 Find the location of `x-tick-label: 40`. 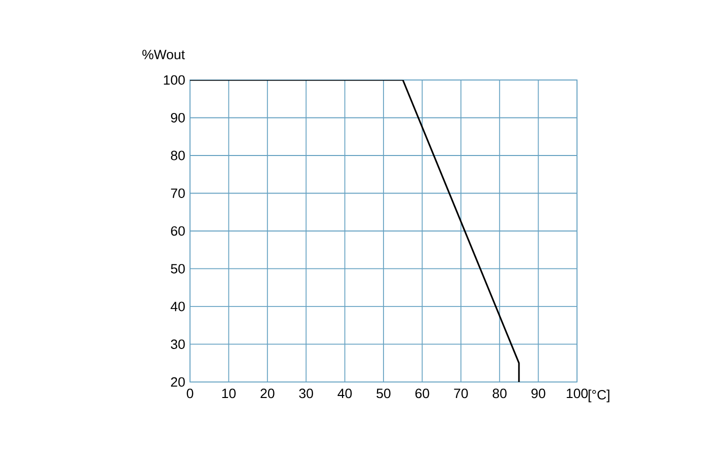

x-tick-label: 40 is located at coordinates (345, 393).